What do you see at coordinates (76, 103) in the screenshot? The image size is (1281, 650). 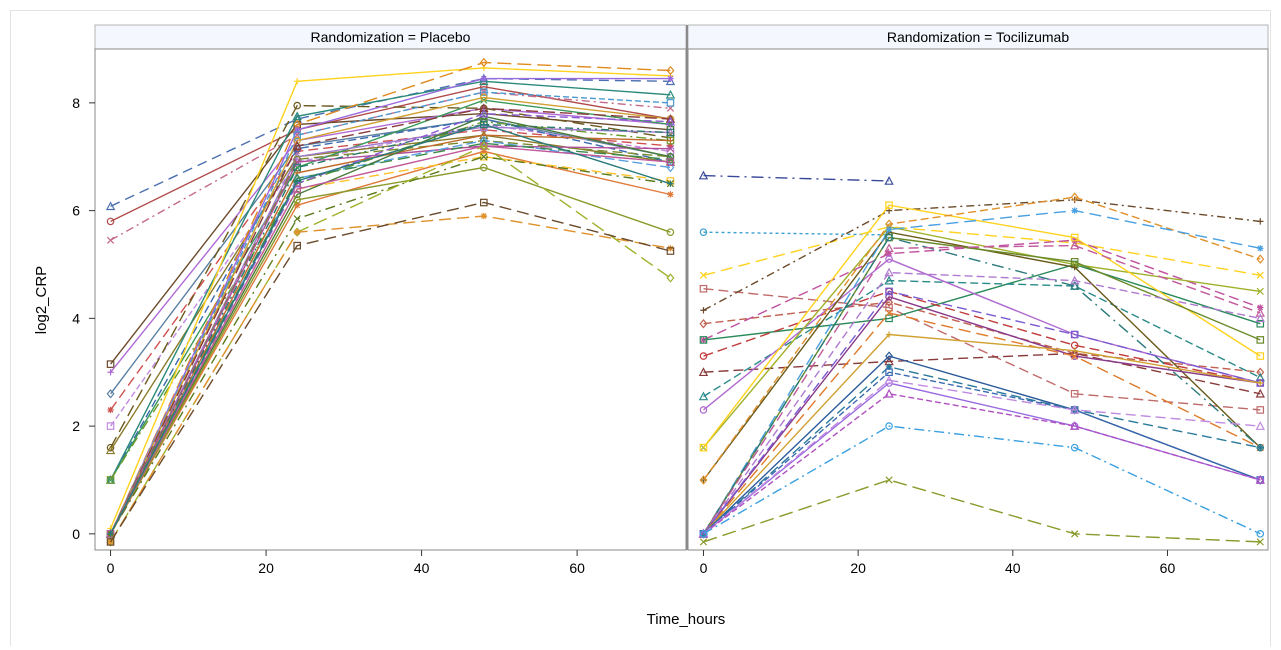 I see `y-tick-label: 8` at bounding box center [76, 103].